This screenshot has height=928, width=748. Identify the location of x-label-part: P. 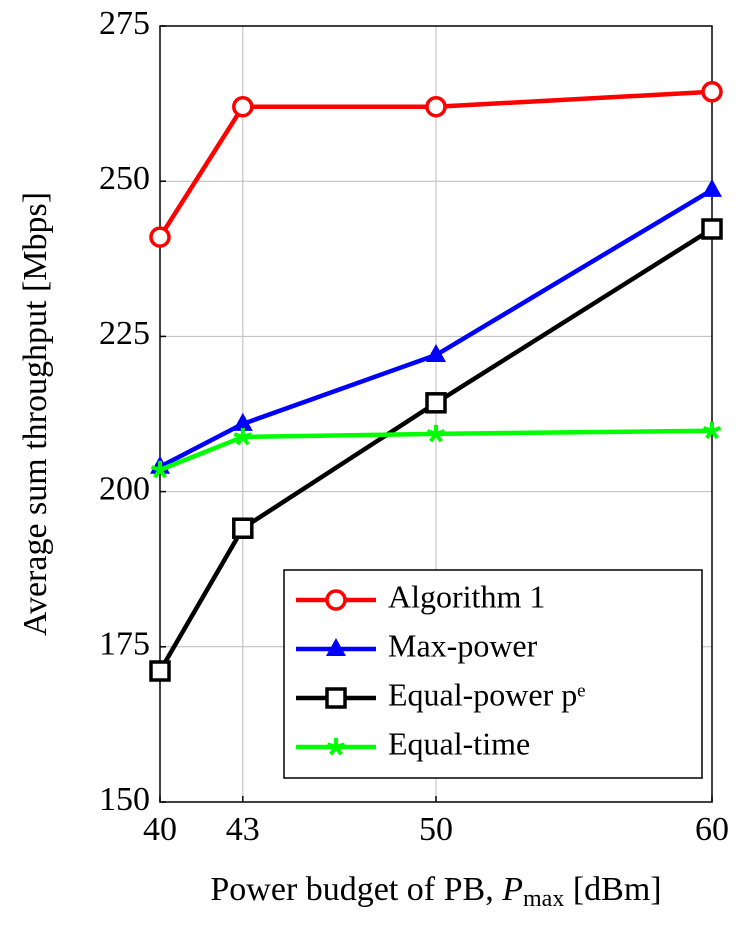
(512, 889).